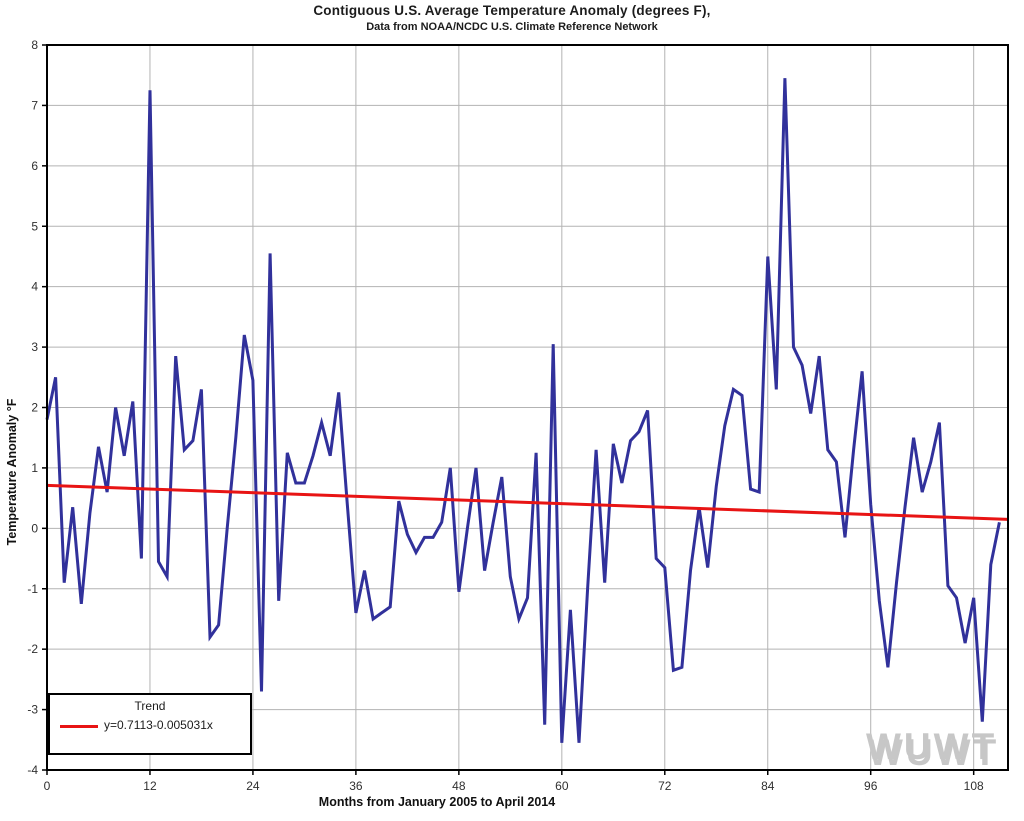 Image resolution: width=1024 pixels, height=821 pixels. Describe the element at coordinates (974, 786) in the screenshot. I see `x-tick-label: 108` at that location.